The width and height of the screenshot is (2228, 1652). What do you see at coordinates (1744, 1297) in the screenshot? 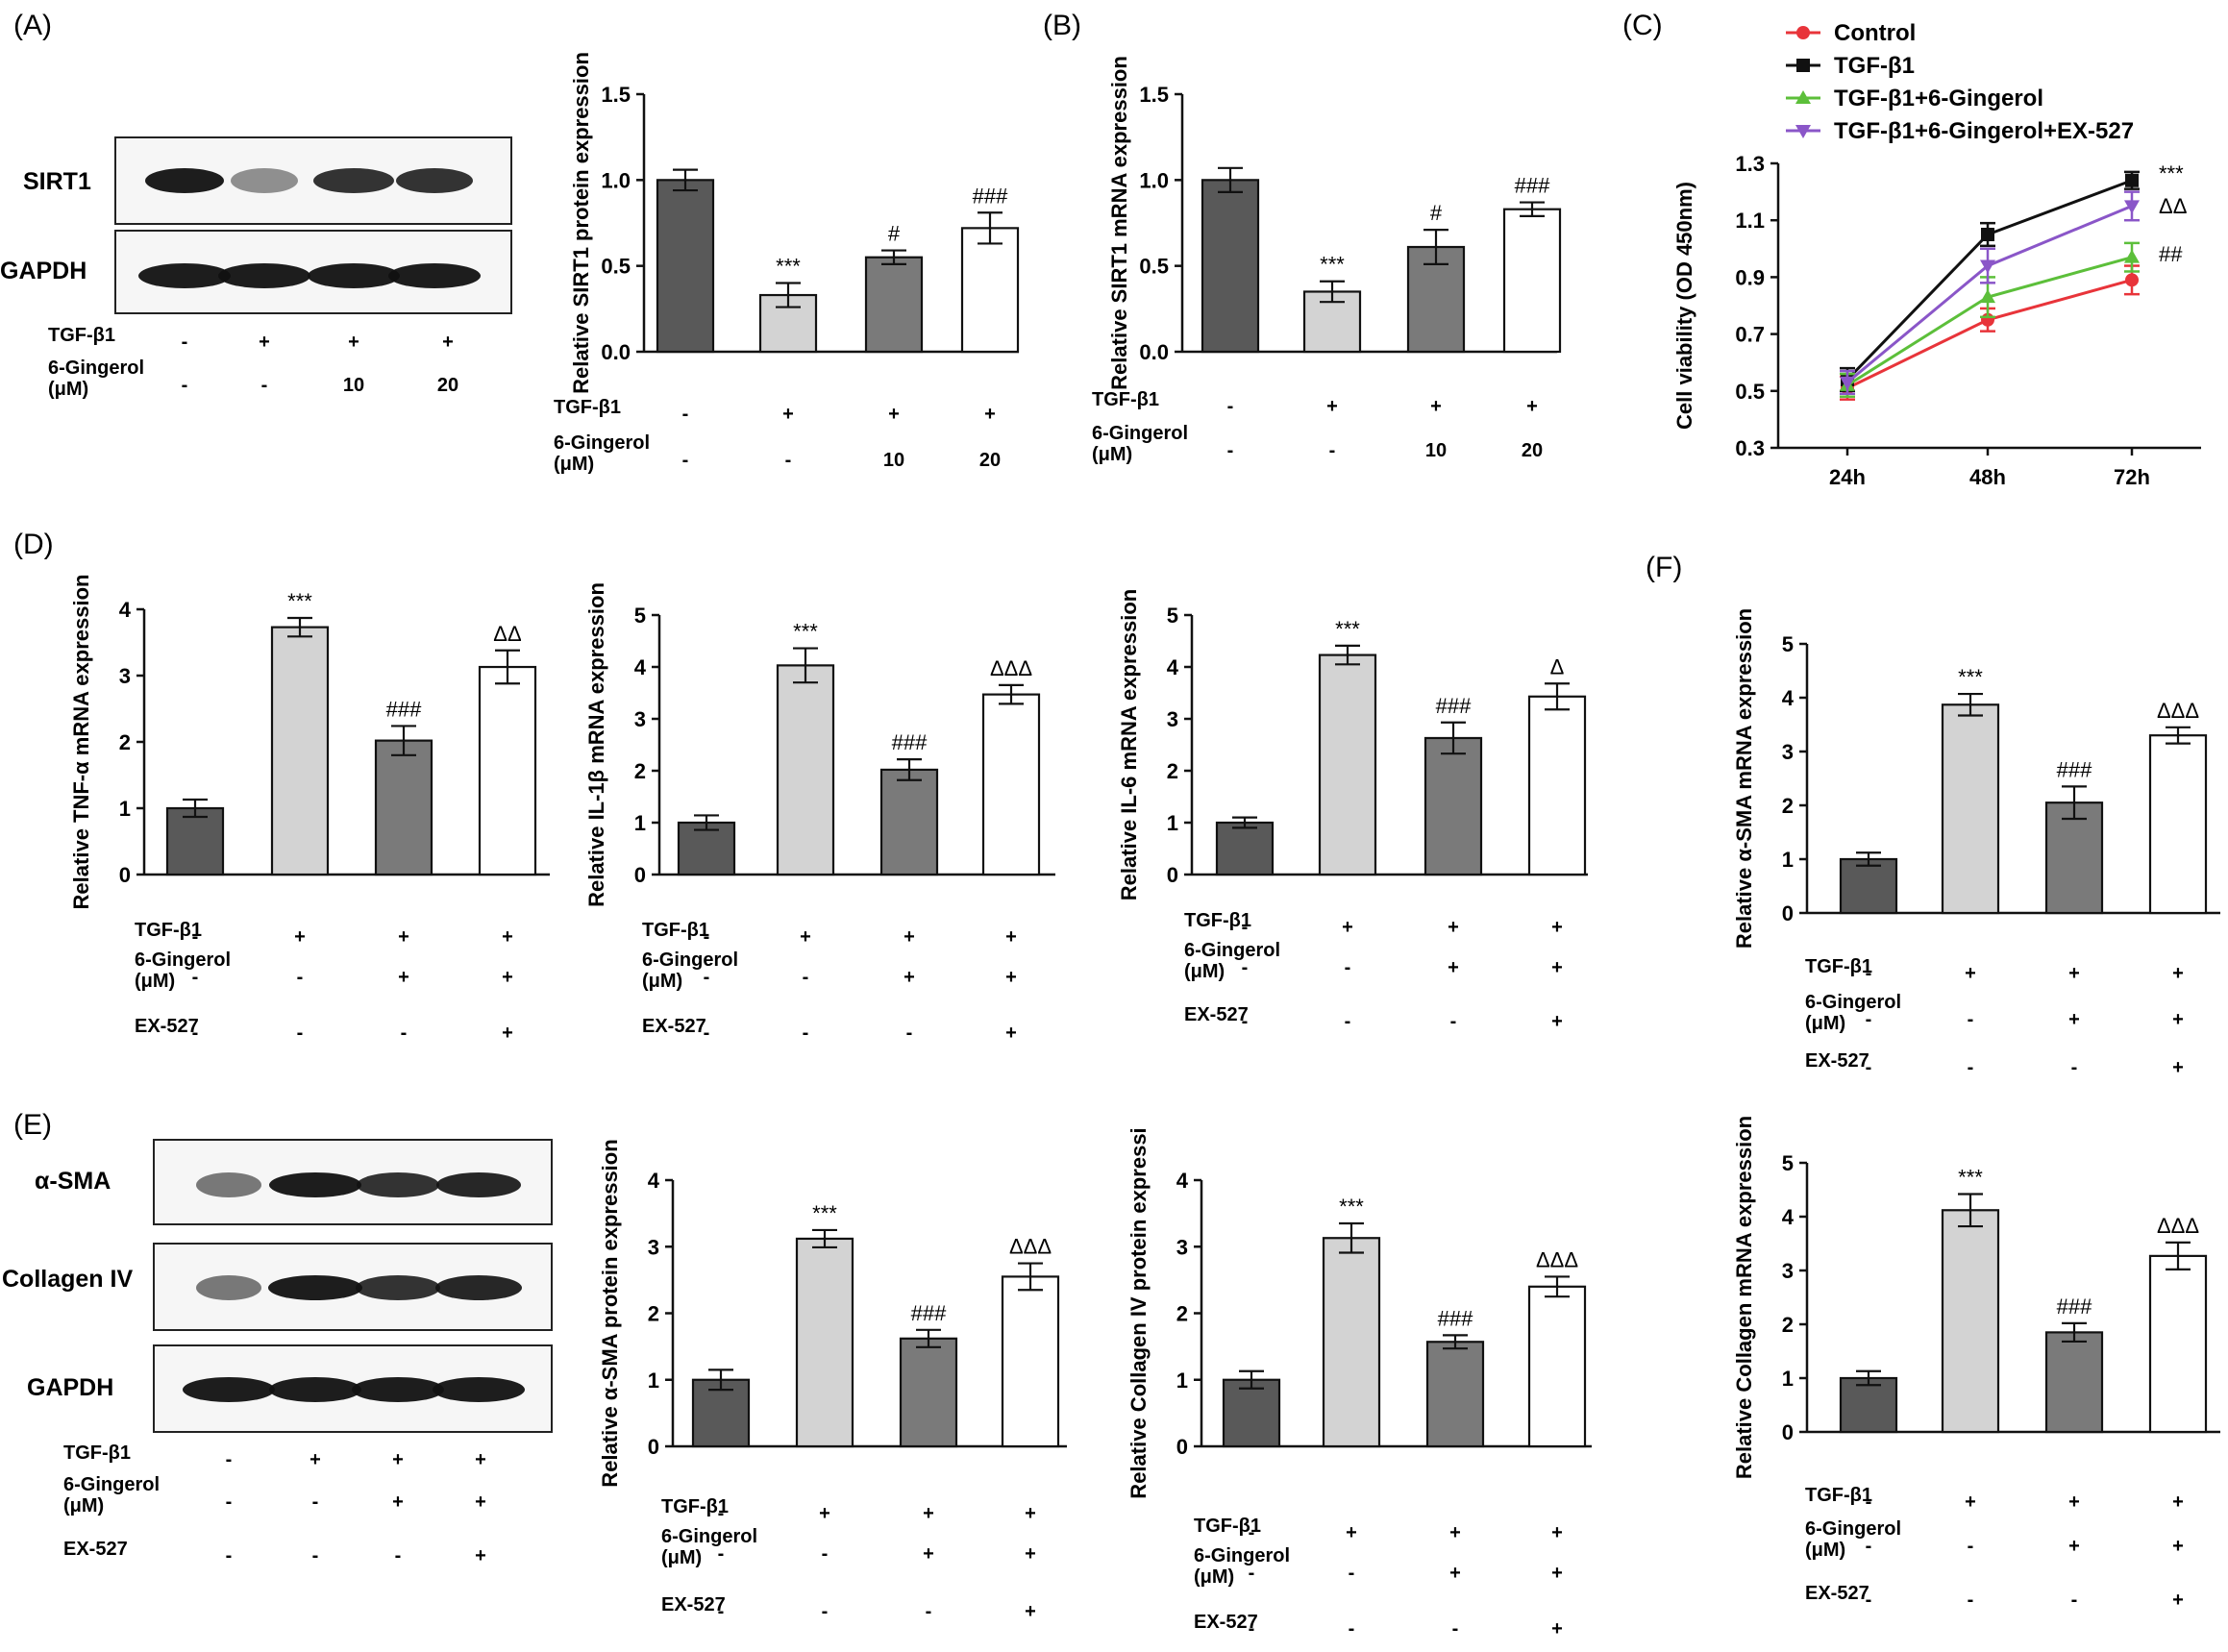
I see `y-axis-label: Relative Collagen mRNA expression` at bounding box center [1744, 1297].